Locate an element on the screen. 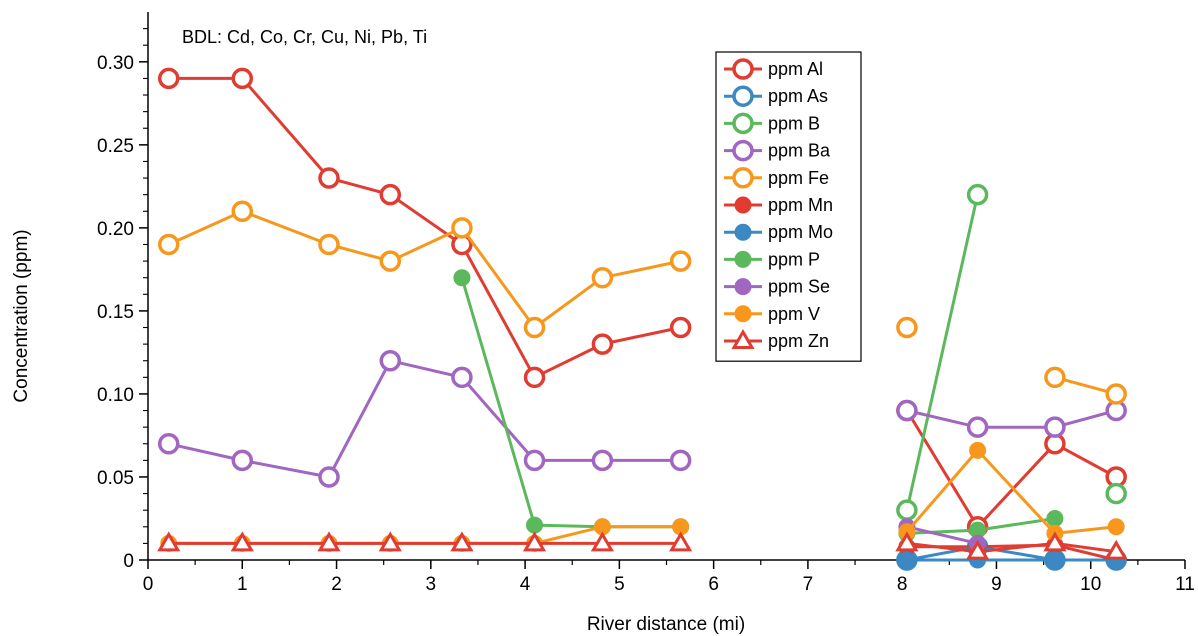 This screenshot has height=636, width=1198. series-ppm-b is located at coordinates (1011, 352).